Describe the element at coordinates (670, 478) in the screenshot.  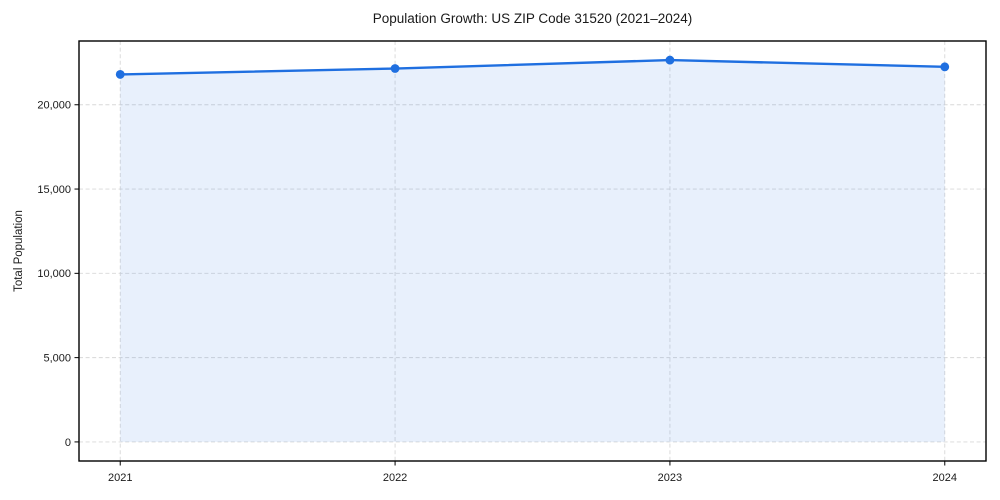
I see `x-tick-label-2023: 2023` at that location.